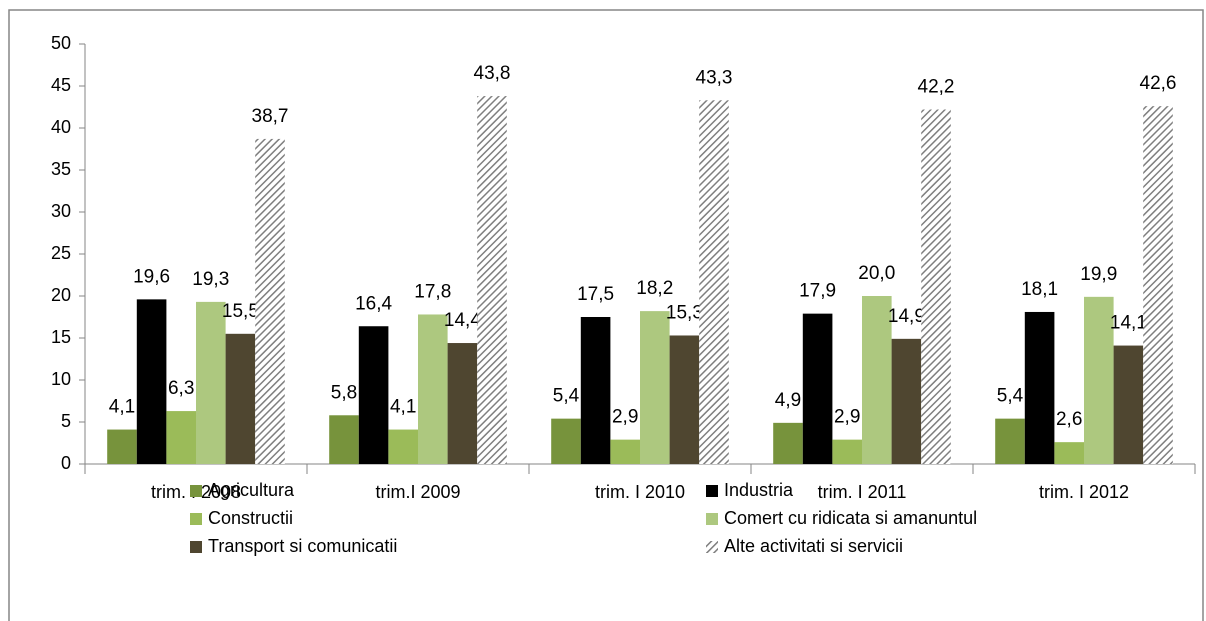 This screenshot has height=621, width=1206. What do you see at coordinates (1039, 289) in the screenshot?
I see `value-label: 18,1` at bounding box center [1039, 289].